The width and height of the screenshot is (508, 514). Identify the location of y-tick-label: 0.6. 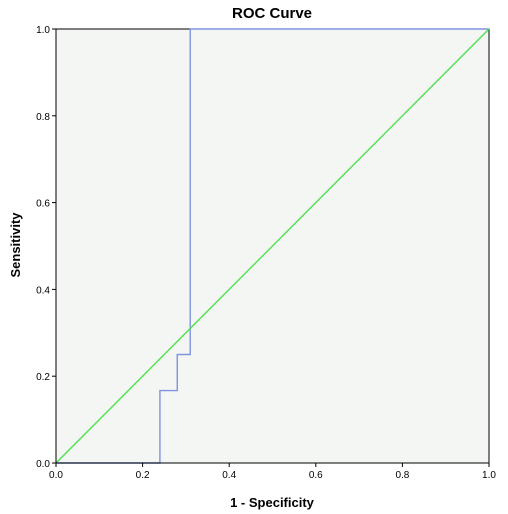
(43, 204).